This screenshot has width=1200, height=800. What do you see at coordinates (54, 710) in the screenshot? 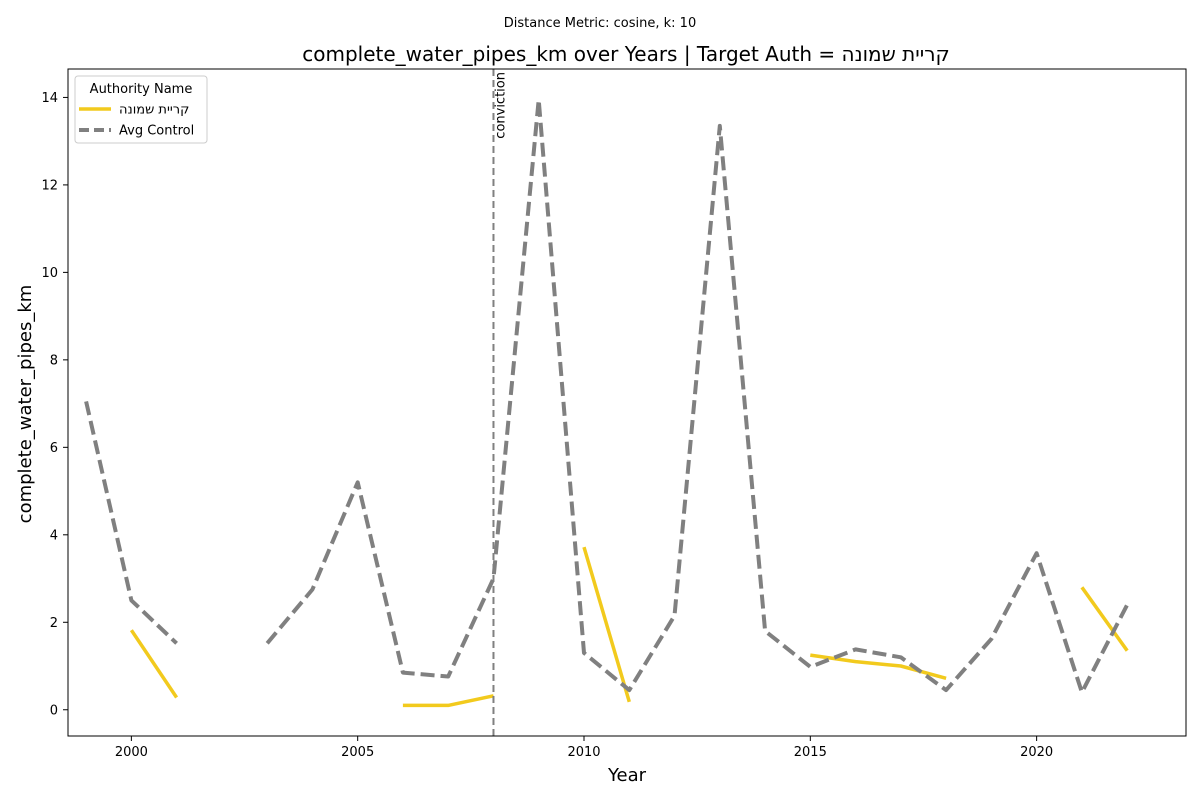
I see `y-tick-label-0: 0` at bounding box center [54, 710].